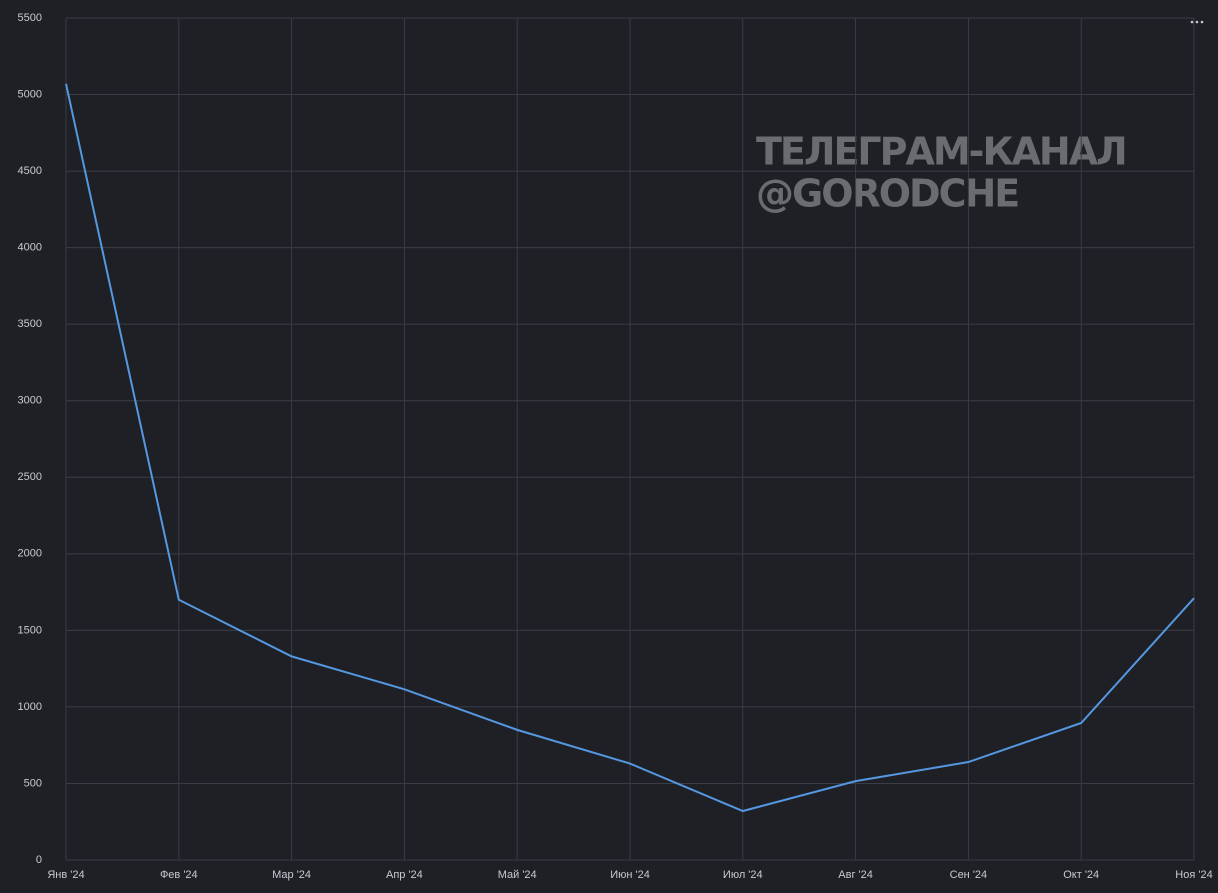 This screenshot has width=1218, height=893. Describe the element at coordinates (30, 401) in the screenshot. I see `y-tick-label: 3000` at that location.